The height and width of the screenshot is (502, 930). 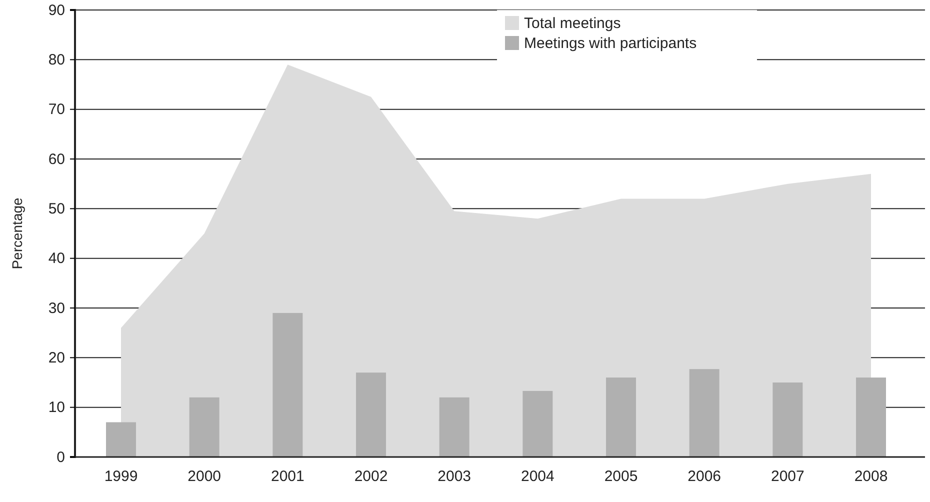 What do you see at coordinates (371, 476) in the screenshot?
I see `x-tick-label: 2002` at bounding box center [371, 476].